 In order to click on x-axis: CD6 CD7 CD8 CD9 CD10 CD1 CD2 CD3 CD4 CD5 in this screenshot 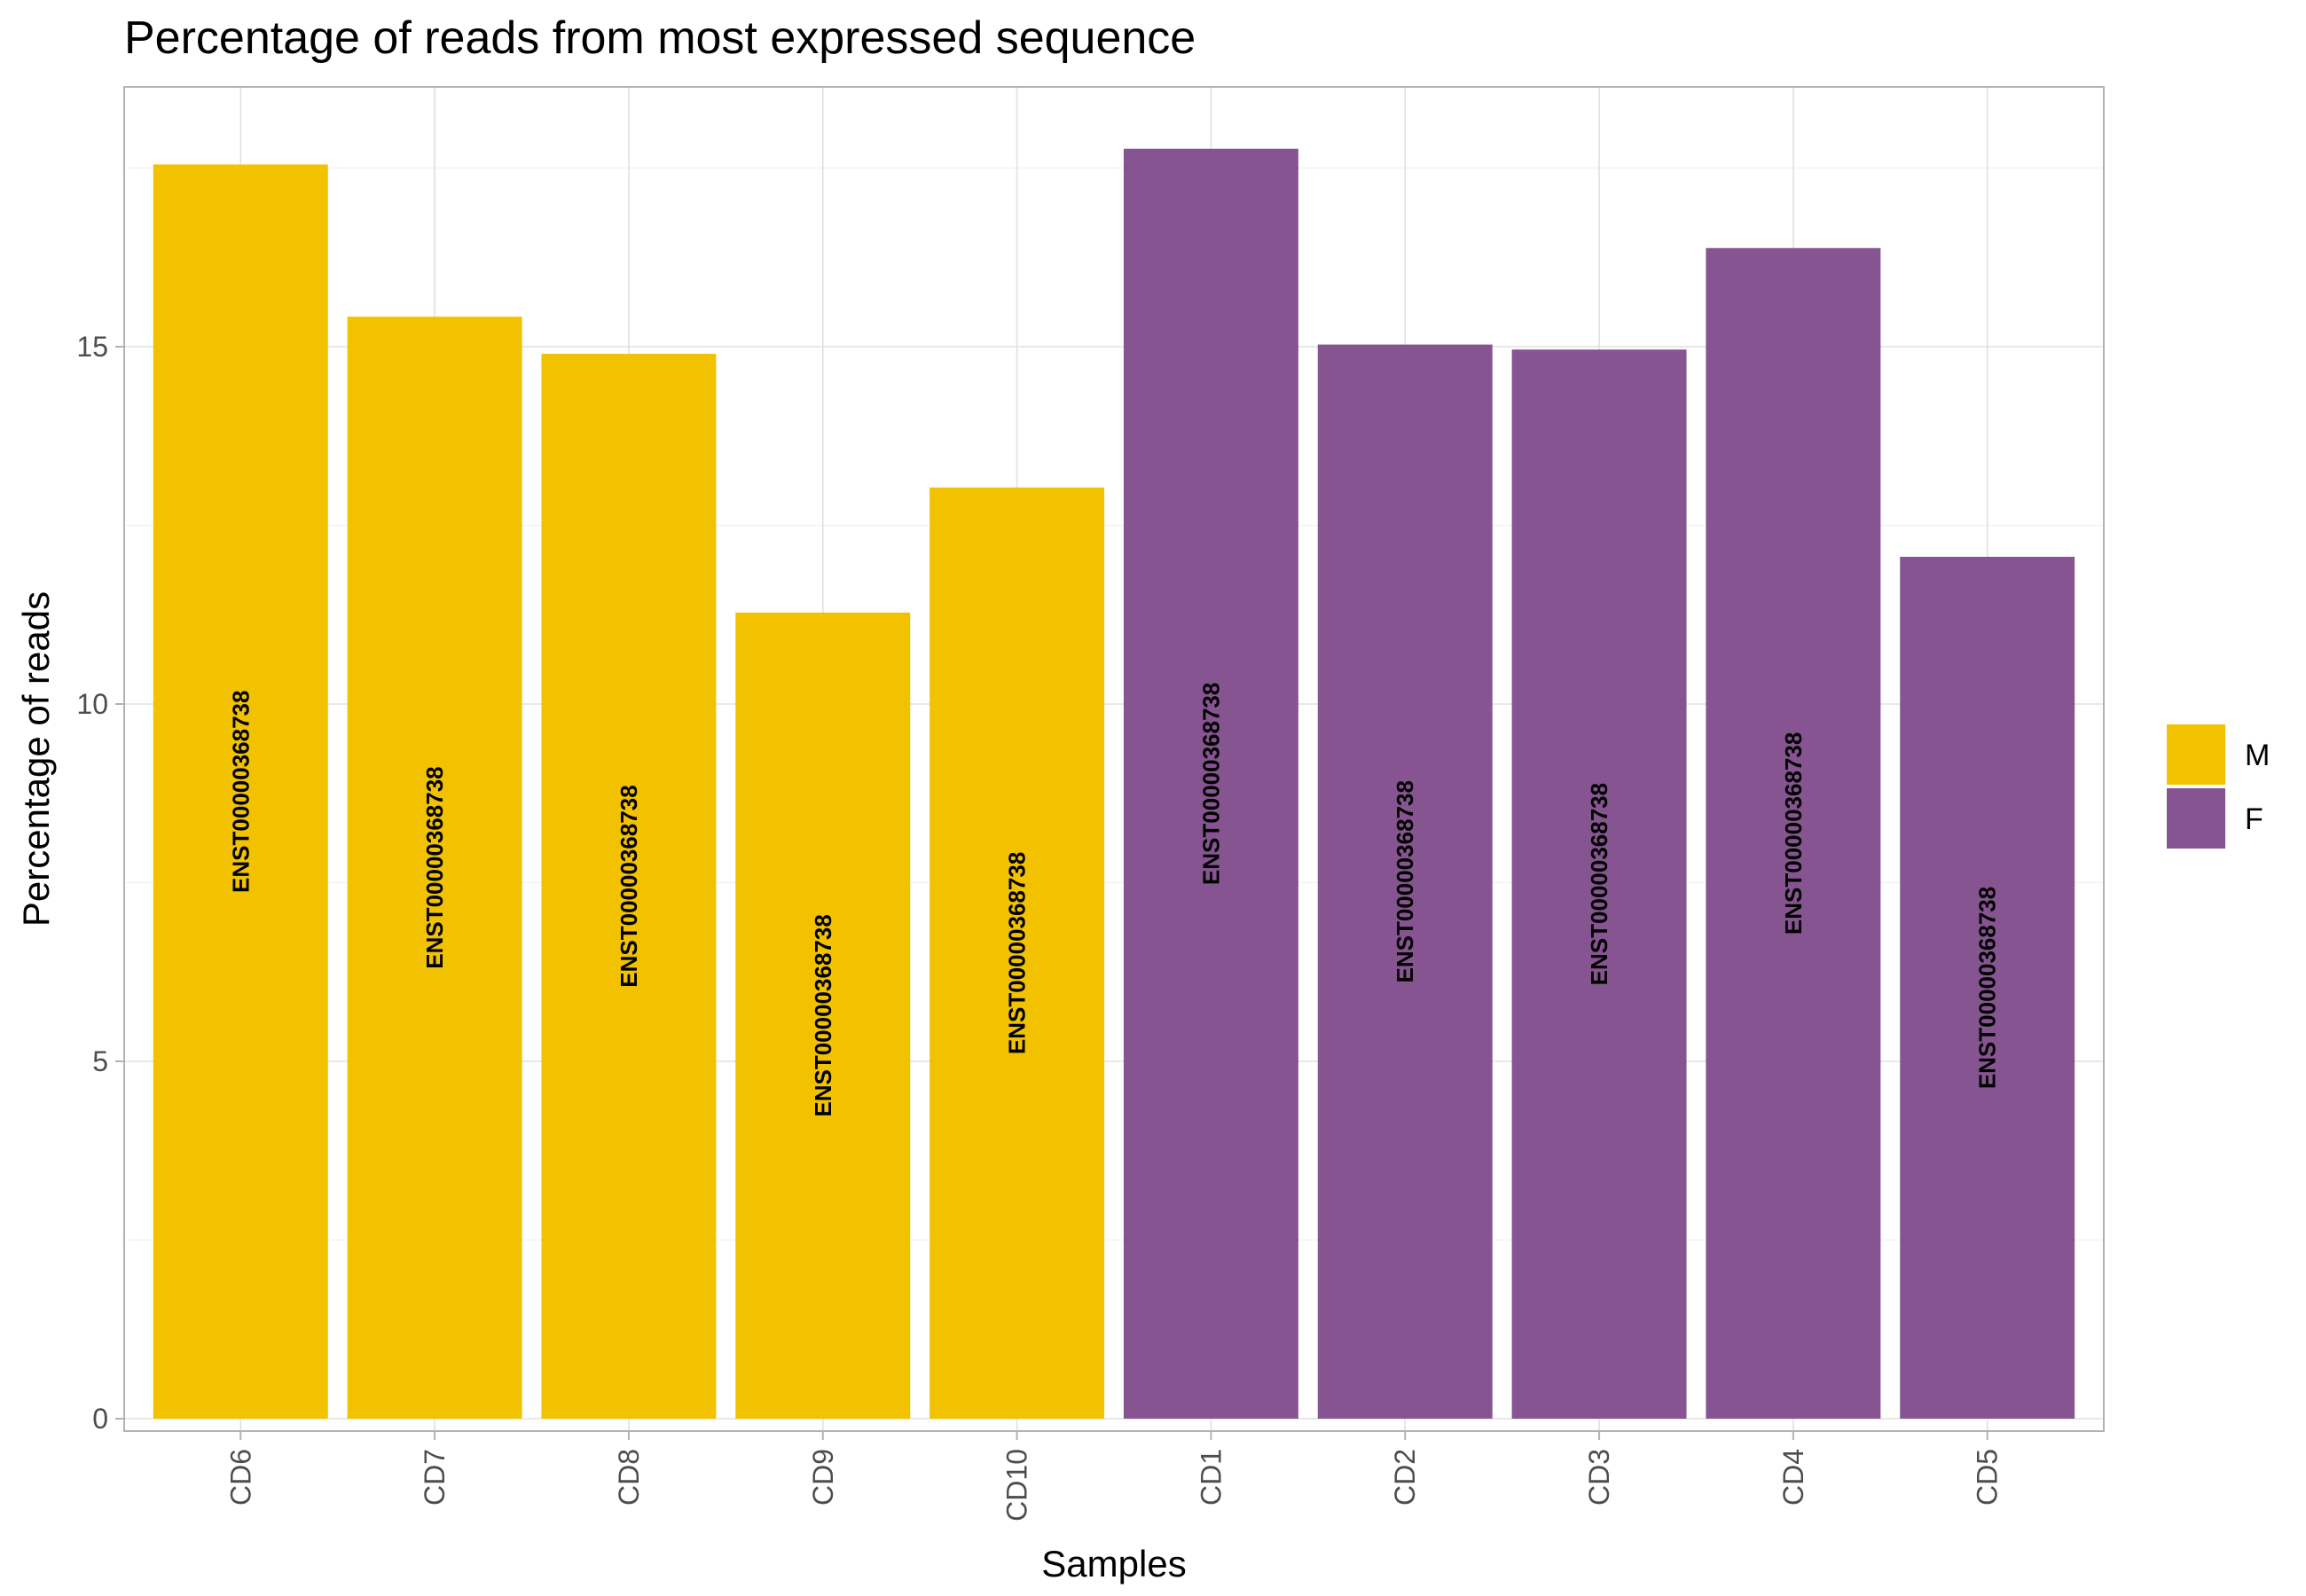, I will do `click(1114, 1477)`.